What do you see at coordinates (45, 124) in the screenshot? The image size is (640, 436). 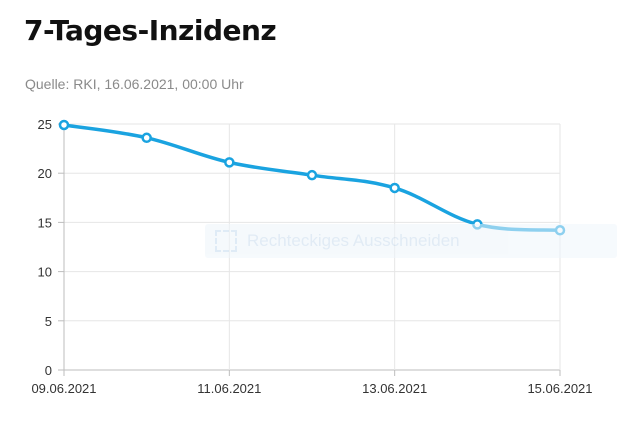 I see `y-tick-label: 25` at bounding box center [45, 124].